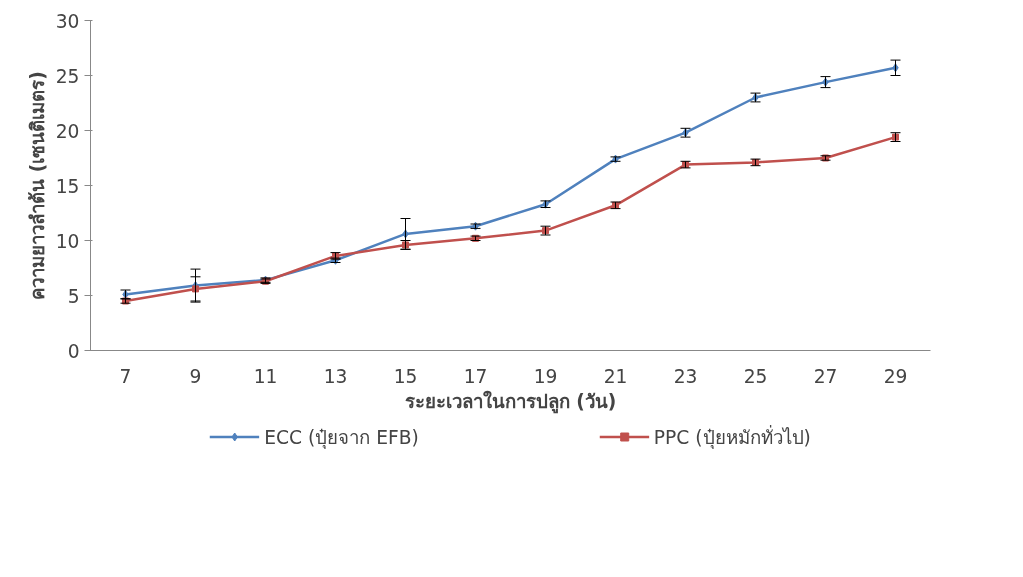 The image size is (1023, 577). Describe the element at coordinates (405, 376) in the screenshot. I see `x-tick-label: 15` at that location.